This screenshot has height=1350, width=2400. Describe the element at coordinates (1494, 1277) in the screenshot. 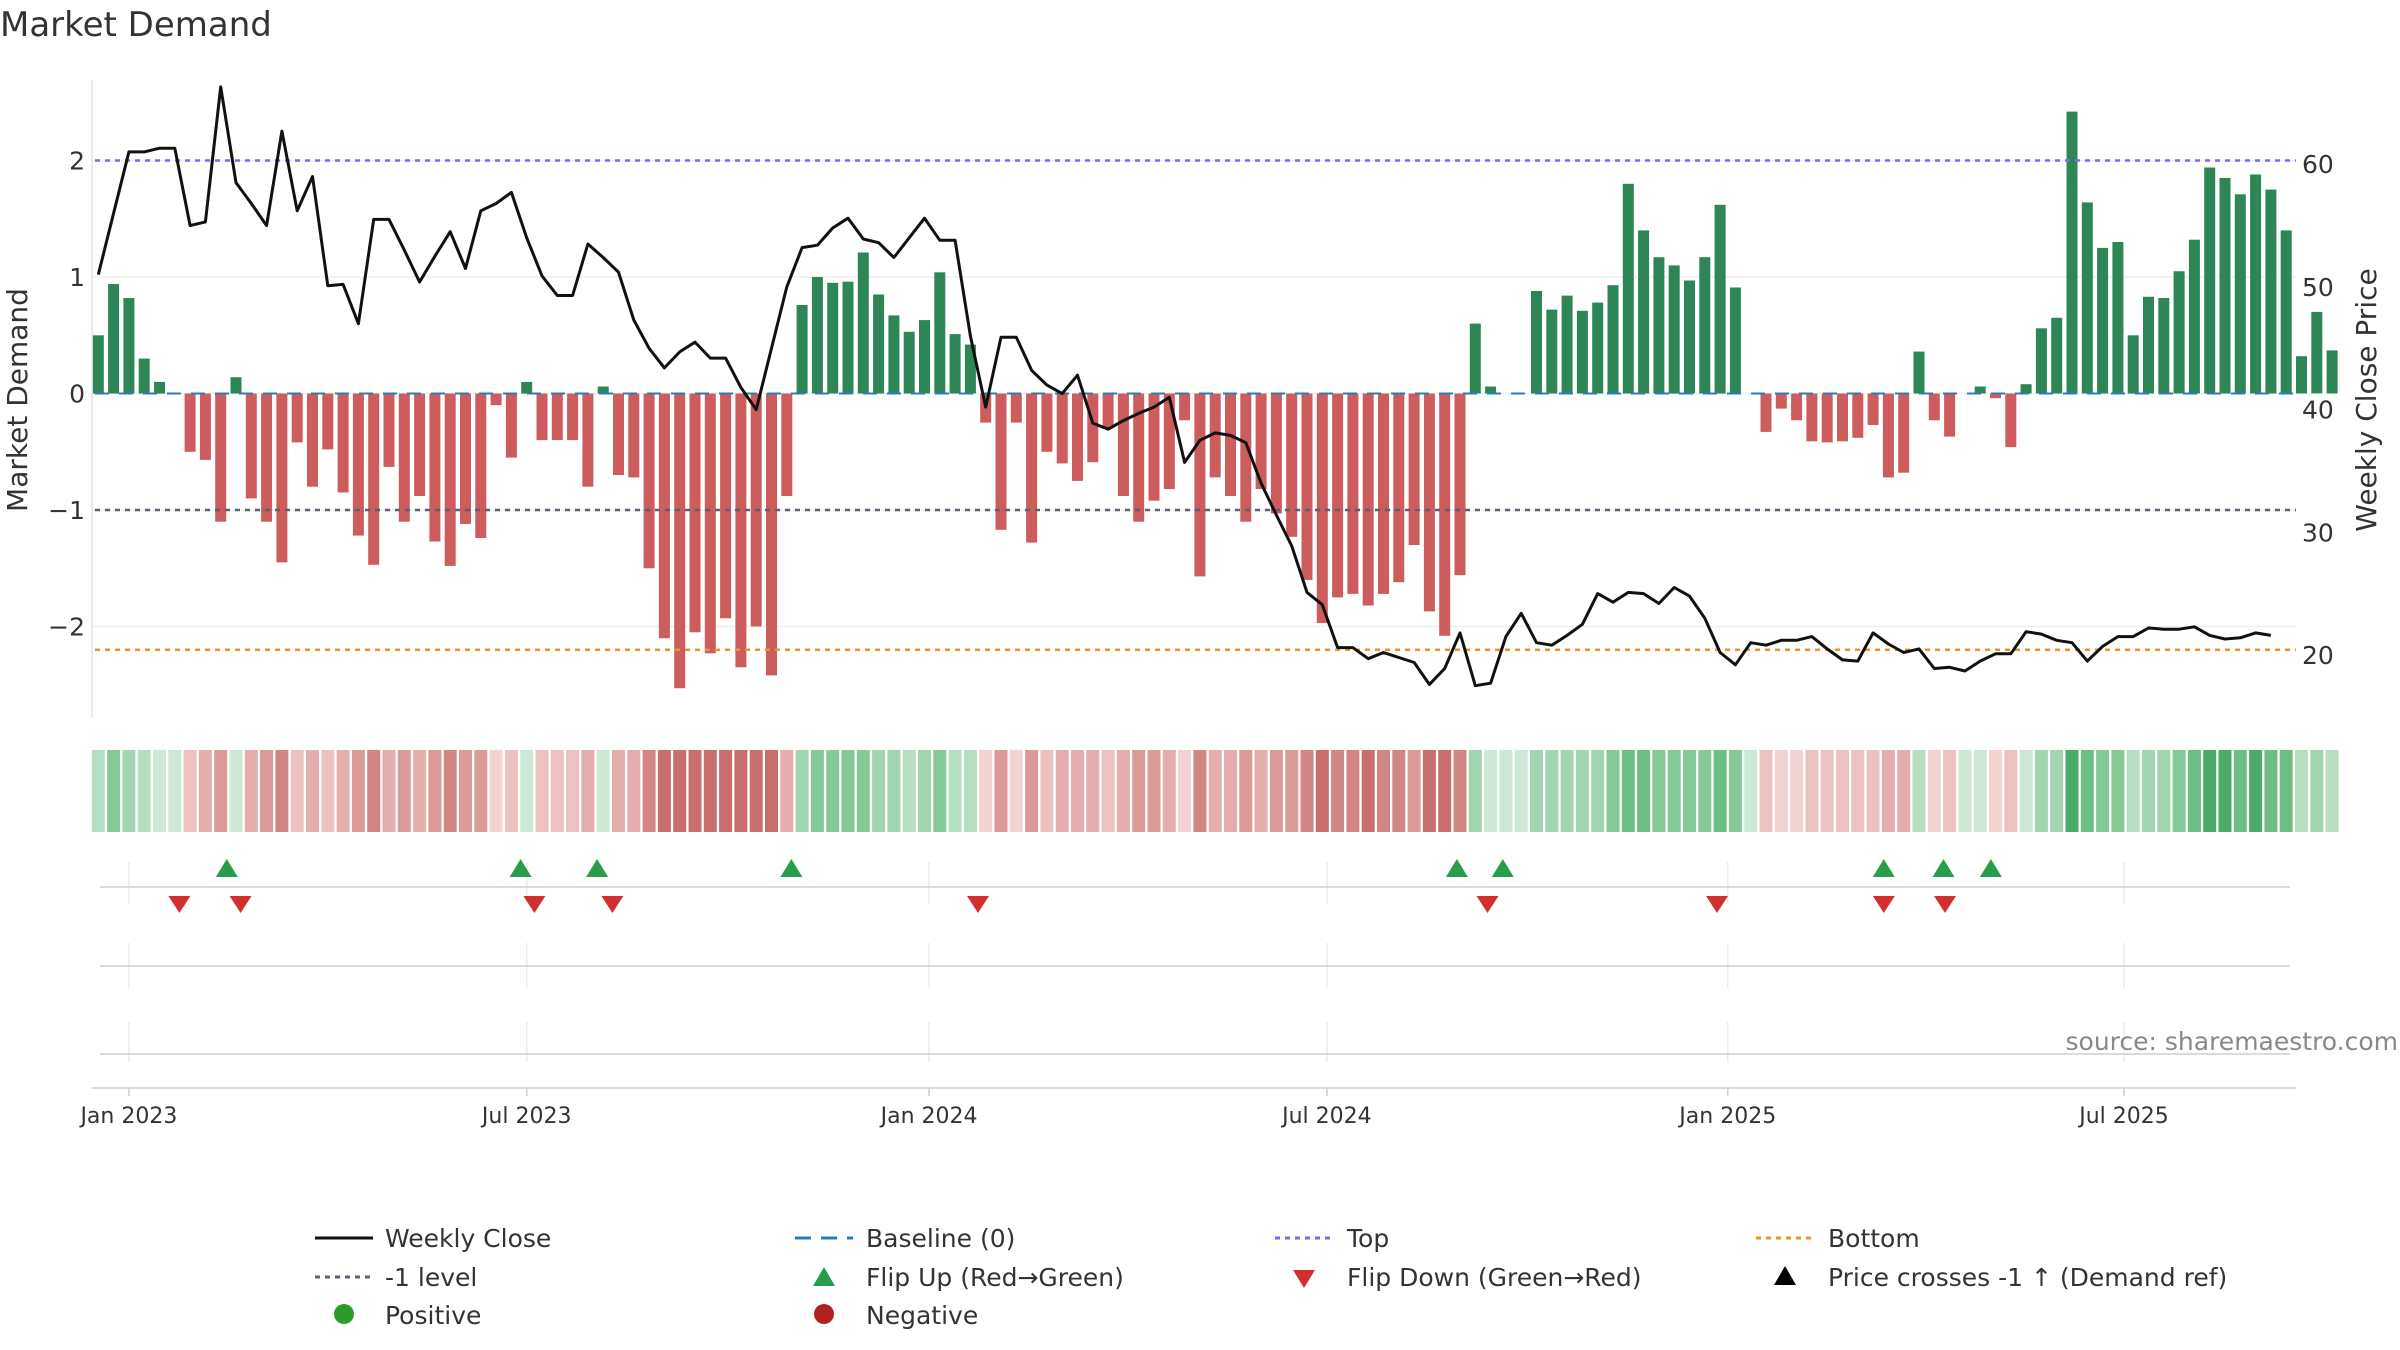

I see `legend-flip-down-label: Flip Down (Green→Red)` at that location.